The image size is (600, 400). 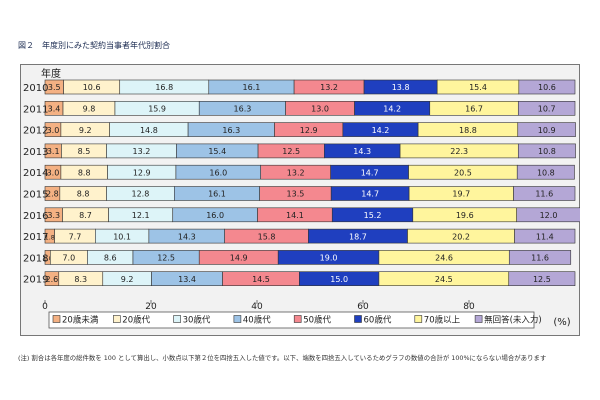 What do you see at coordinates (85, 215) in the screenshot?
I see `bar-data-label: 8.7` at bounding box center [85, 215].